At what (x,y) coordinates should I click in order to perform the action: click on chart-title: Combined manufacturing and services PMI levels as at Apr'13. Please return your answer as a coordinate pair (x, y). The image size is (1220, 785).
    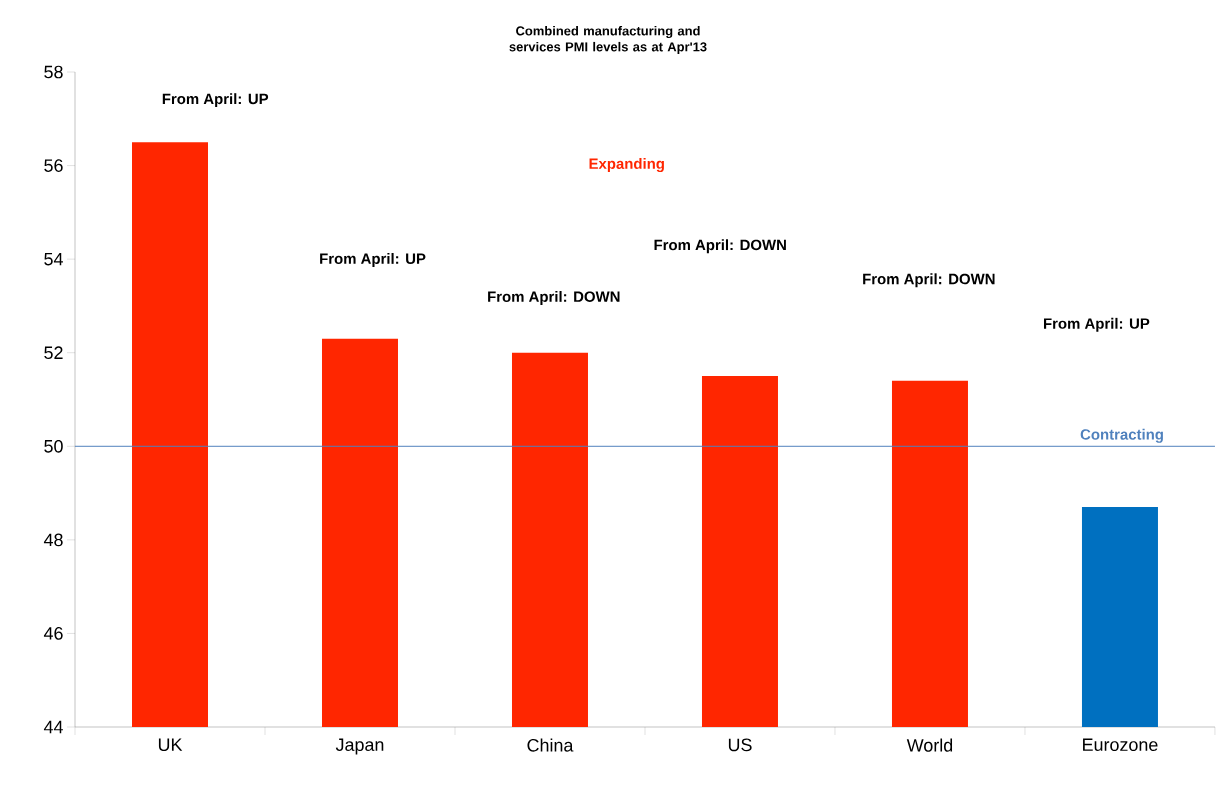
    Looking at the image, I should click on (608, 39).